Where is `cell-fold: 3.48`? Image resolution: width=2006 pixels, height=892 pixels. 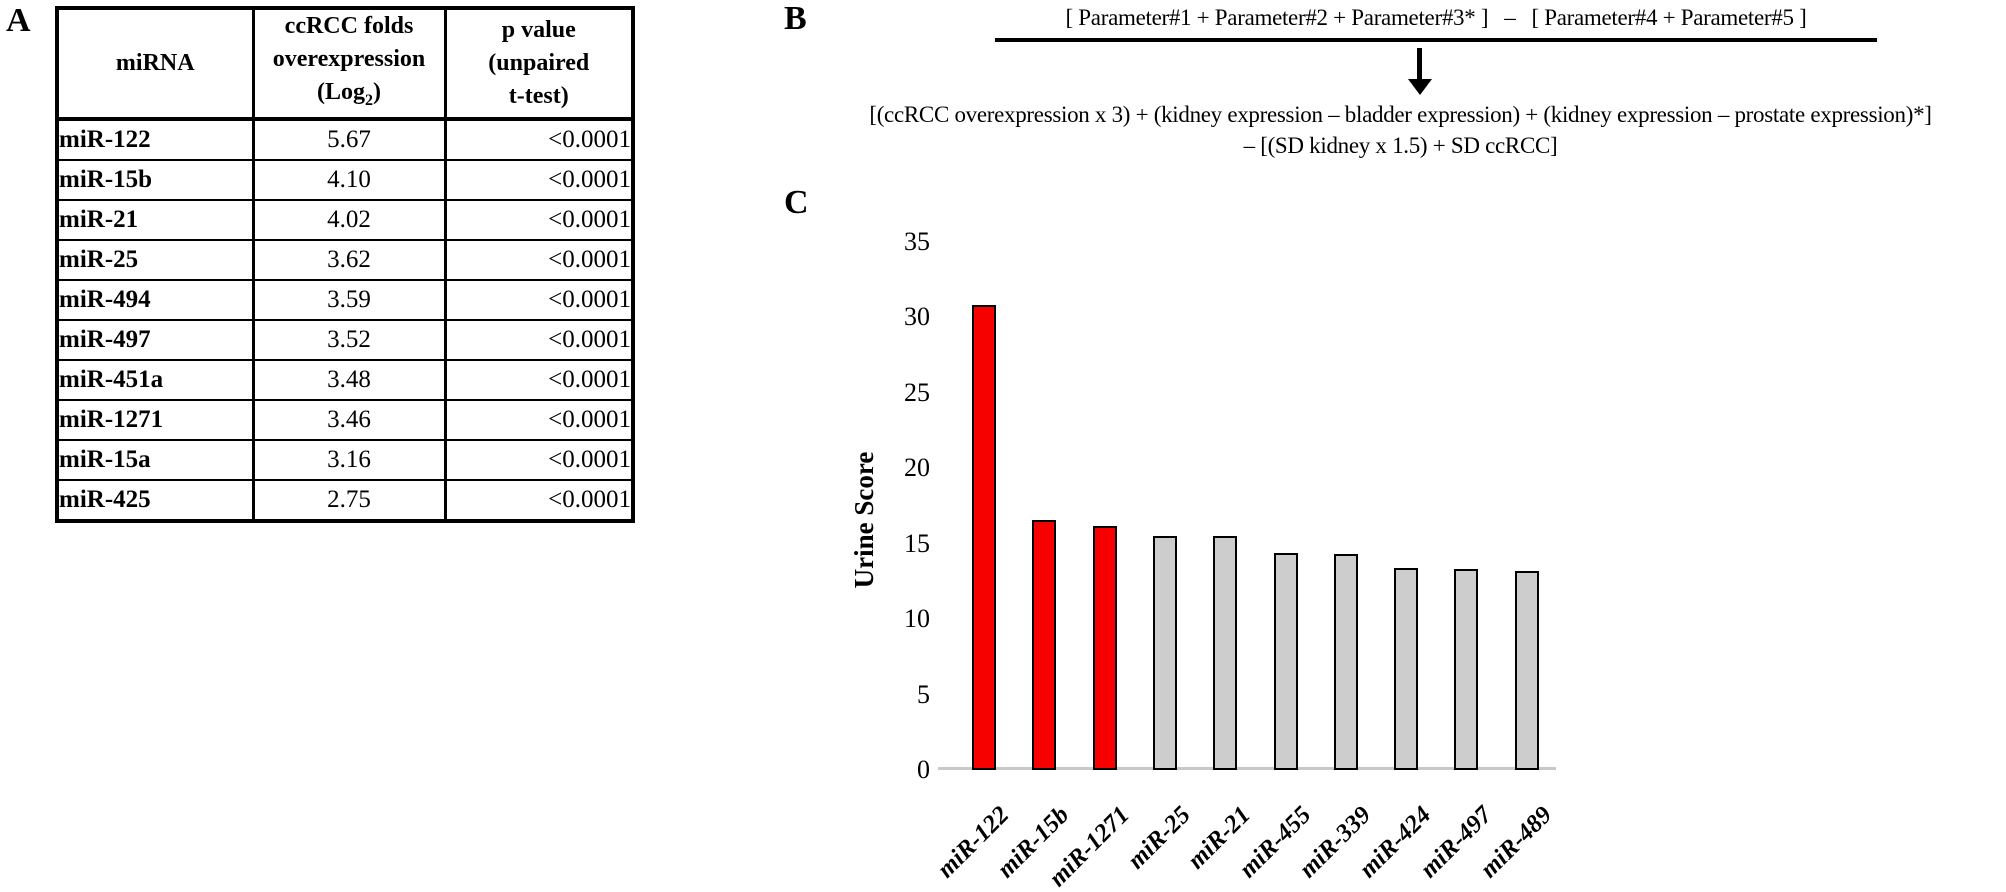 cell-fold: 3.48 is located at coordinates (349, 379).